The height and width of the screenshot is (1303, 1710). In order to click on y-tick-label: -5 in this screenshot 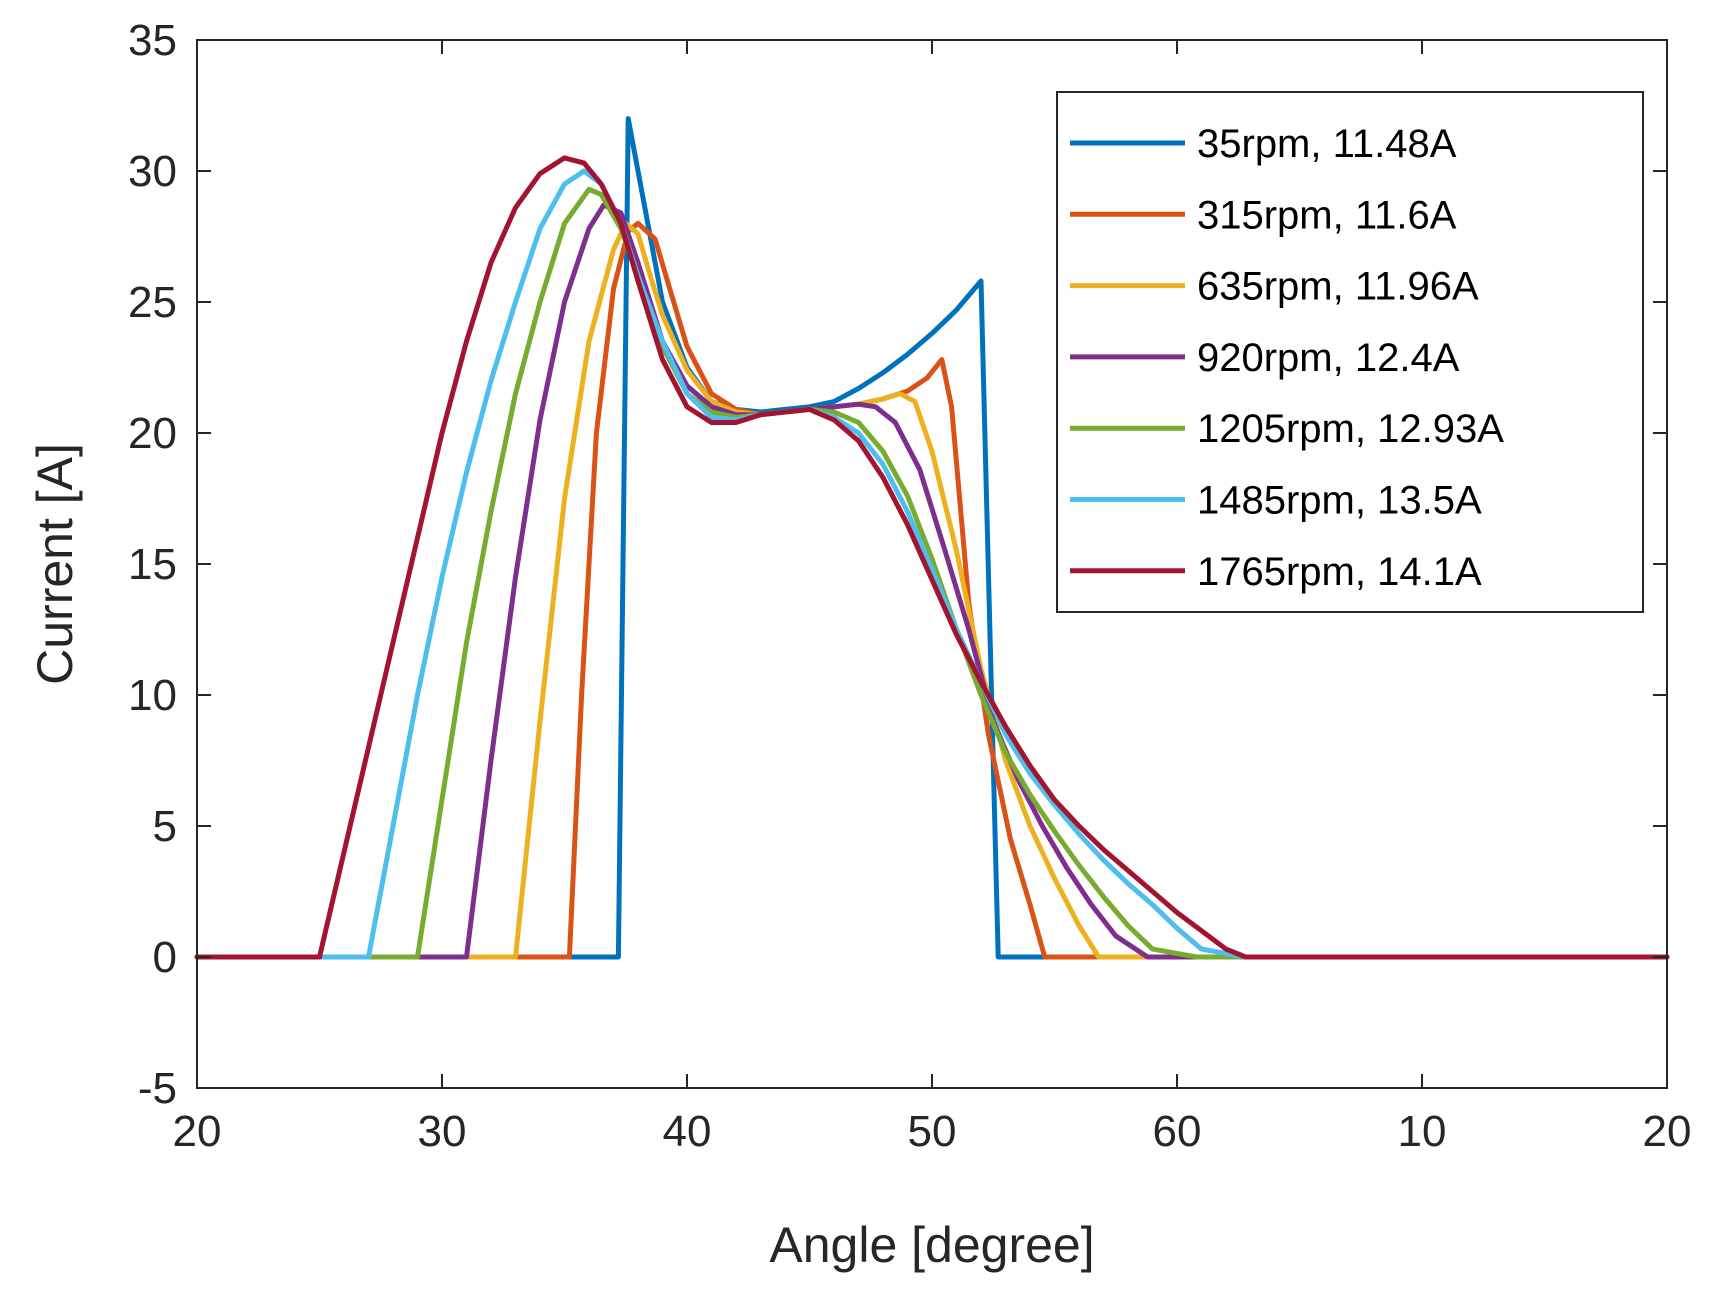, I will do `click(157, 1088)`.